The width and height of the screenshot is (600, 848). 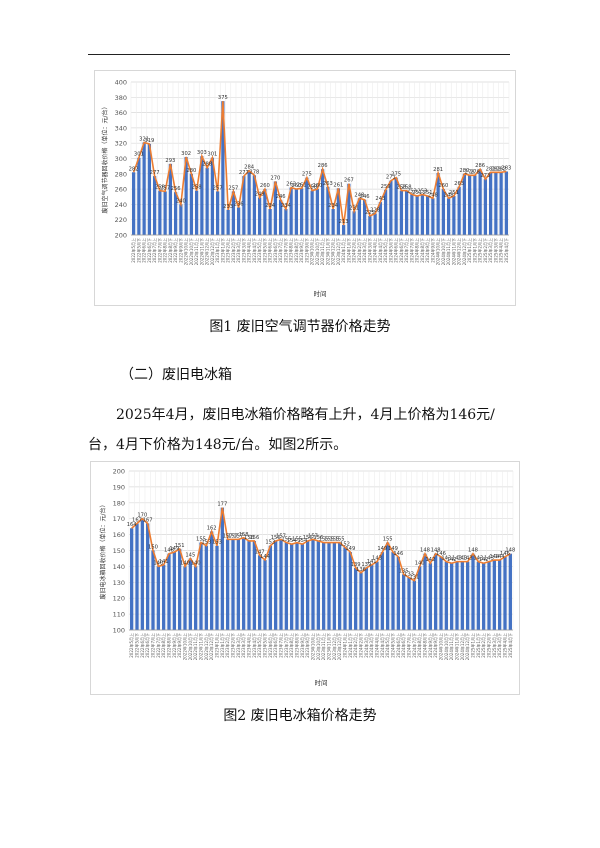 What do you see at coordinates (501, 250) in the screenshot?
I see `figure1-xtick-label: 2025年4月上` at bounding box center [501, 250].